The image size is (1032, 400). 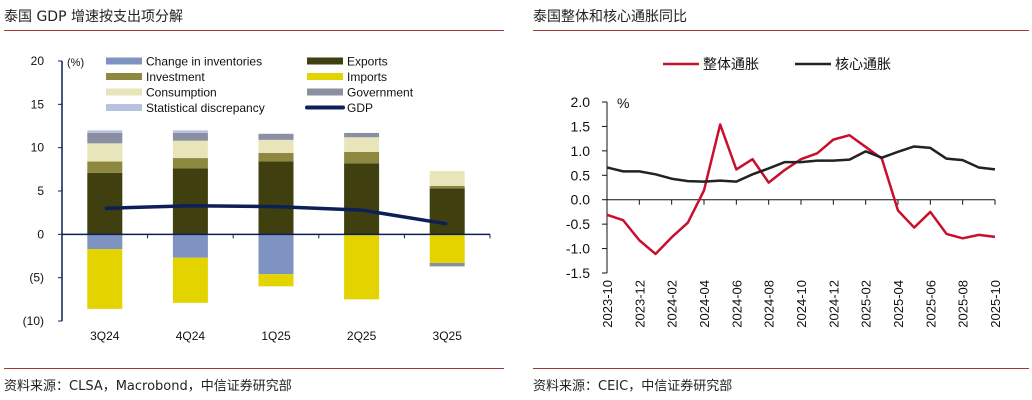 What do you see at coordinates (105, 336) in the screenshot?
I see `left-x-tick-label: 3Q24` at bounding box center [105, 336].